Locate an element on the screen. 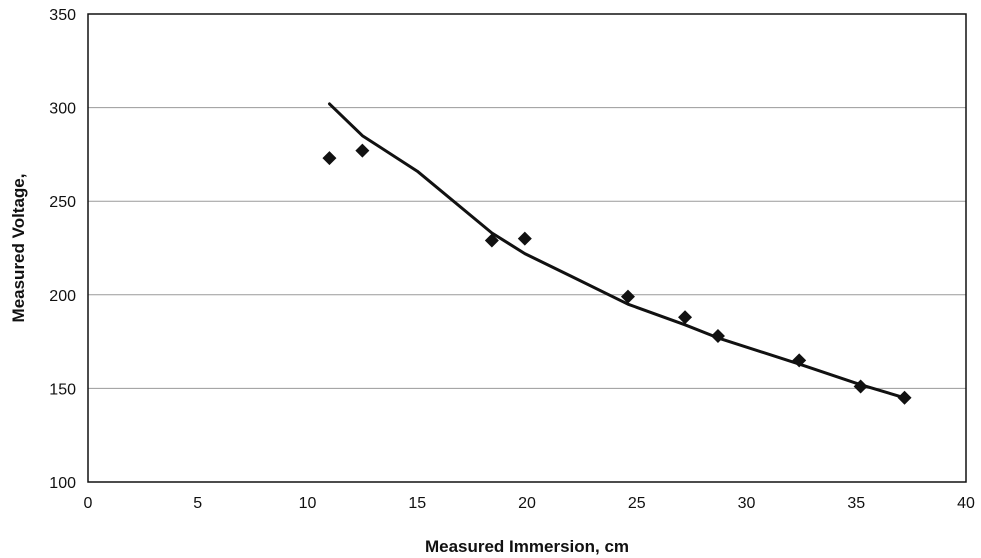 This screenshot has height=558, width=981. x-tick-label: 35 is located at coordinates (856, 503).